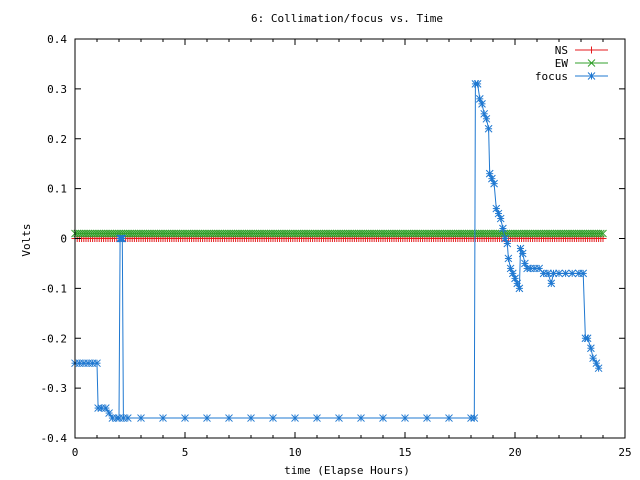 Image resolution: width=640 pixels, height=480 pixels. Describe the element at coordinates (591, 63) in the screenshot. I see `legend-marker-ew` at that location.